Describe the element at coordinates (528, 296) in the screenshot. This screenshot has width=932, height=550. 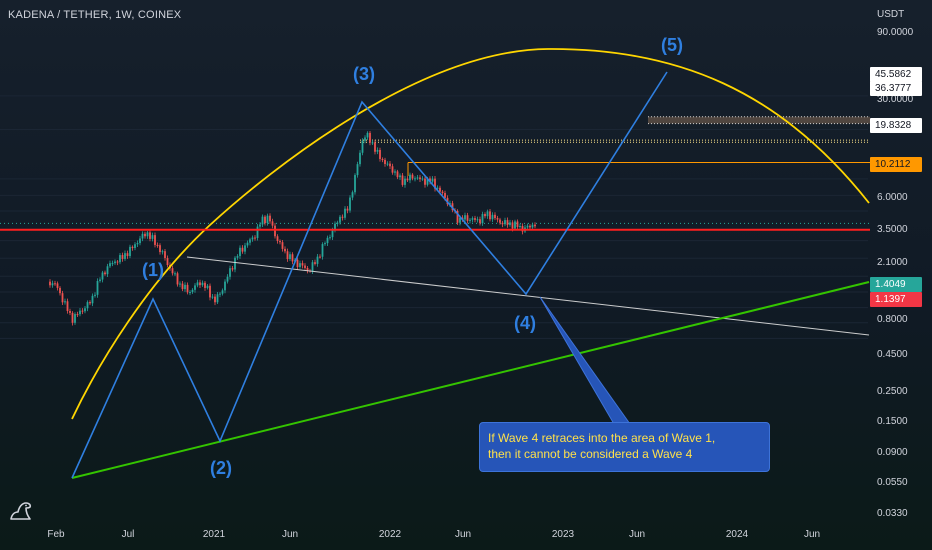
I see `upper-trend-line` at that location.